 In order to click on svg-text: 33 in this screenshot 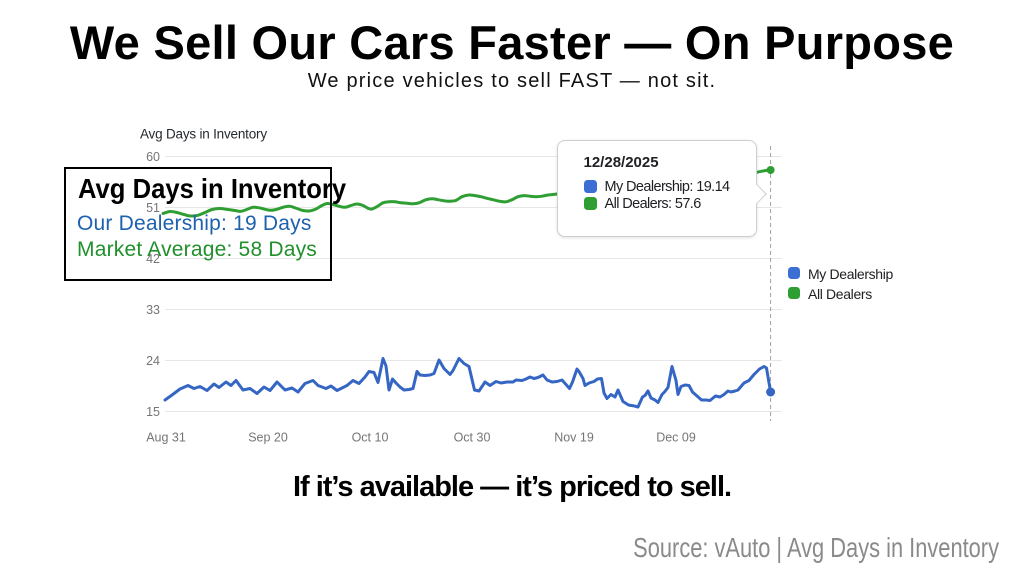, I will do `click(153, 310)`.